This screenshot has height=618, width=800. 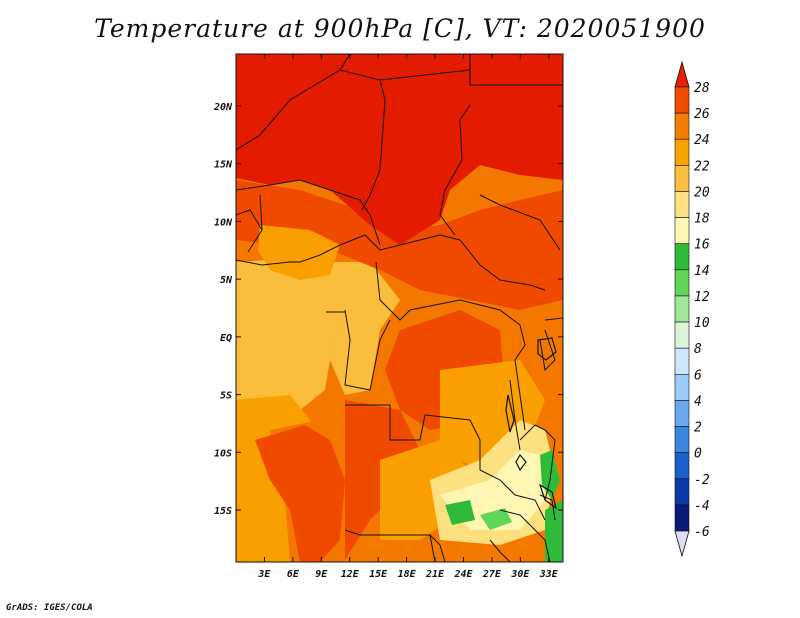 What do you see at coordinates (226, 338) in the screenshot?
I see `lat-tick-label: EQ` at bounding box center [226, 338].